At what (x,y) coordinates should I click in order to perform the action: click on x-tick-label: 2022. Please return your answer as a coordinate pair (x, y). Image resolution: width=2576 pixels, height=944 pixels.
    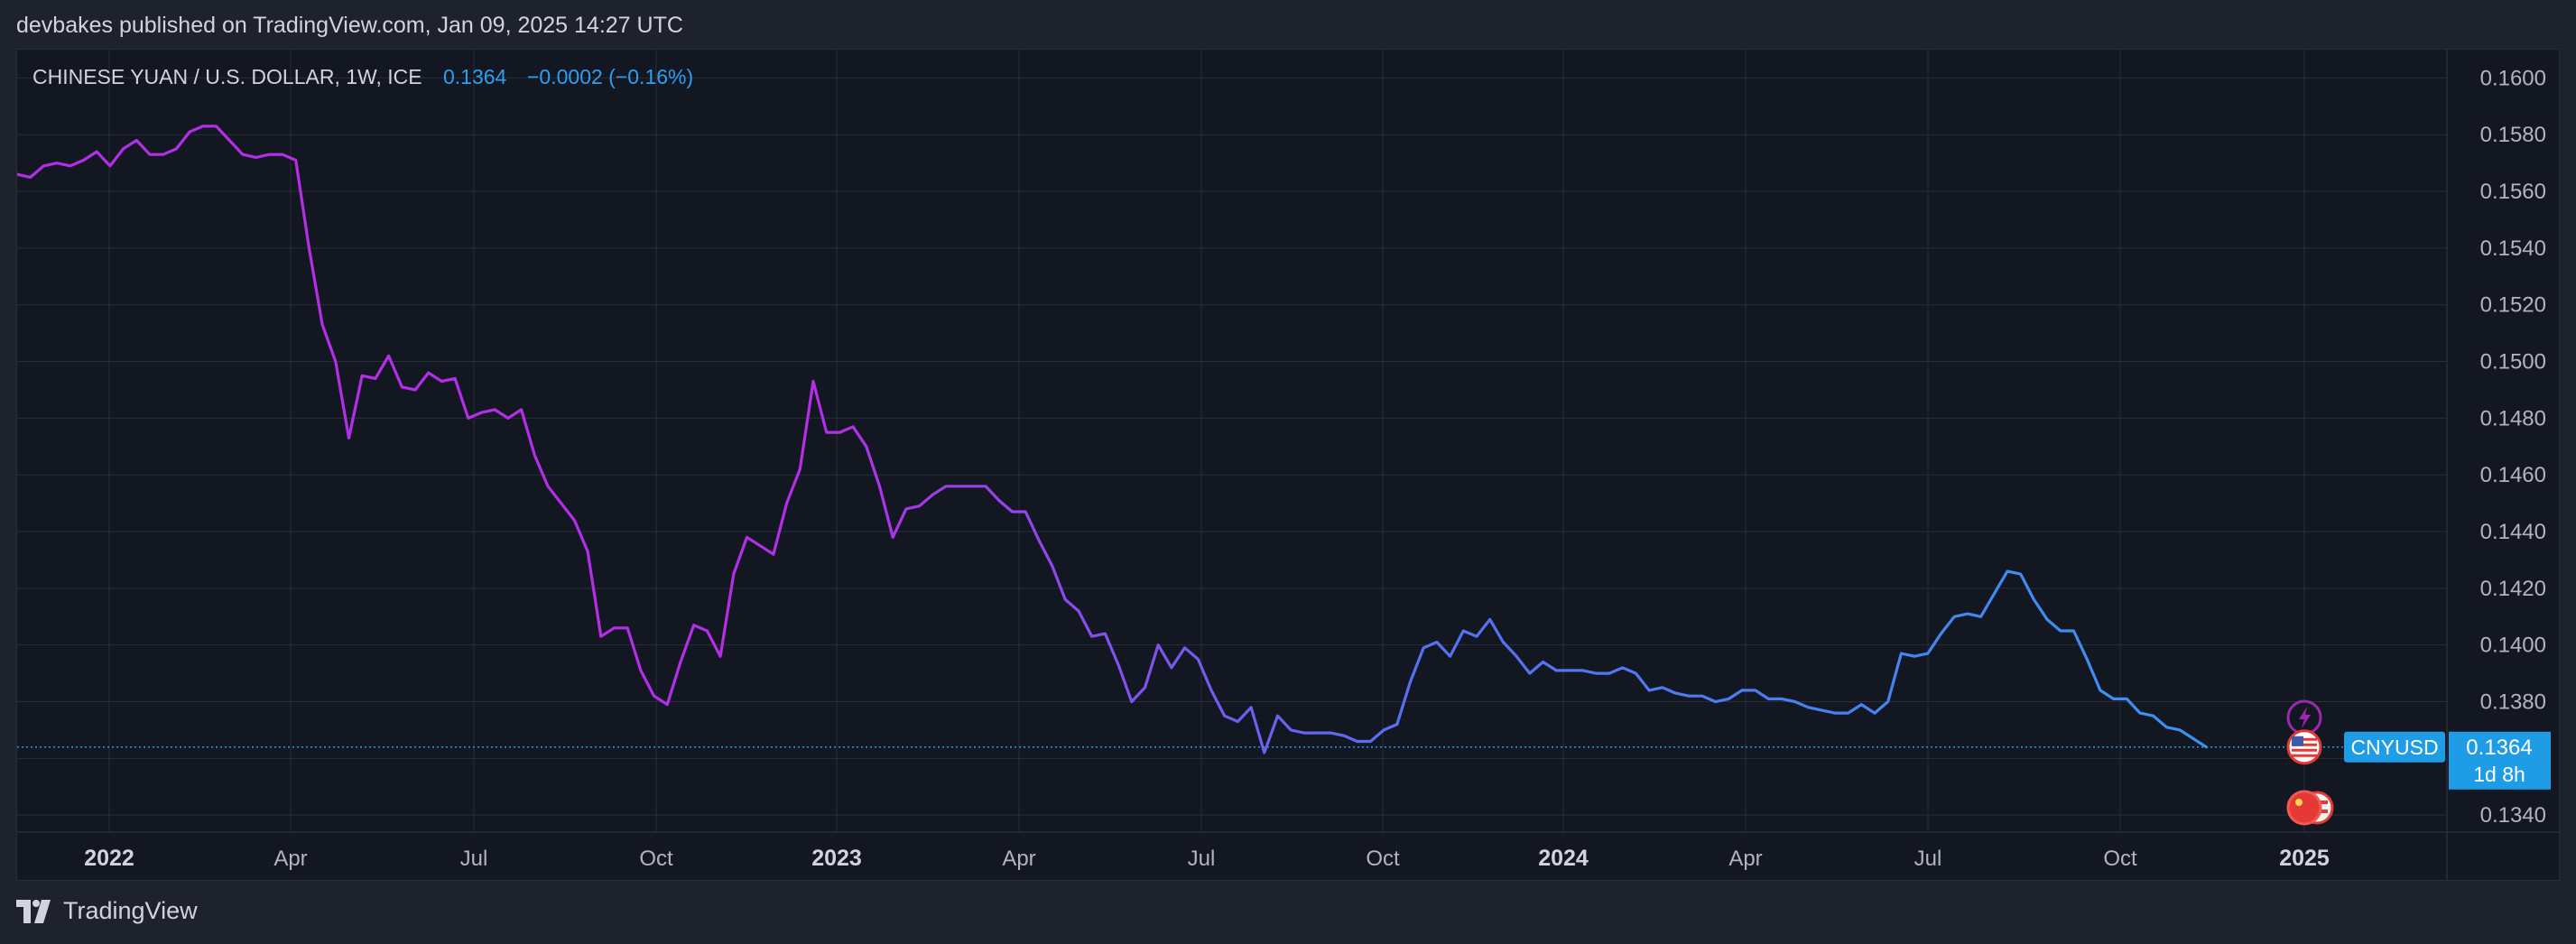
    Looking at the image, I should click on (109, 858).